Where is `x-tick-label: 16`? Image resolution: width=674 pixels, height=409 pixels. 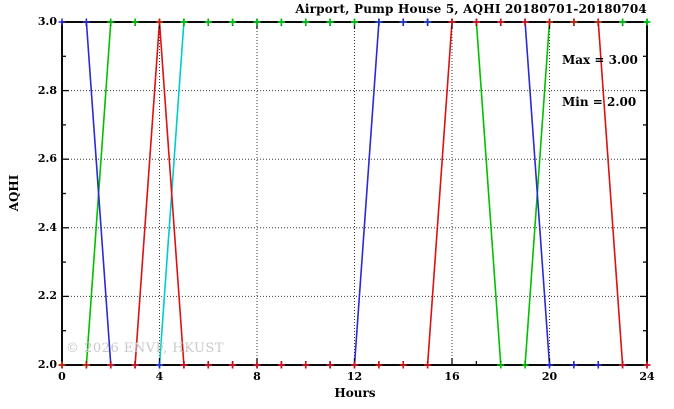
x-tick-label: 16 is located at coordinates (452, 376).